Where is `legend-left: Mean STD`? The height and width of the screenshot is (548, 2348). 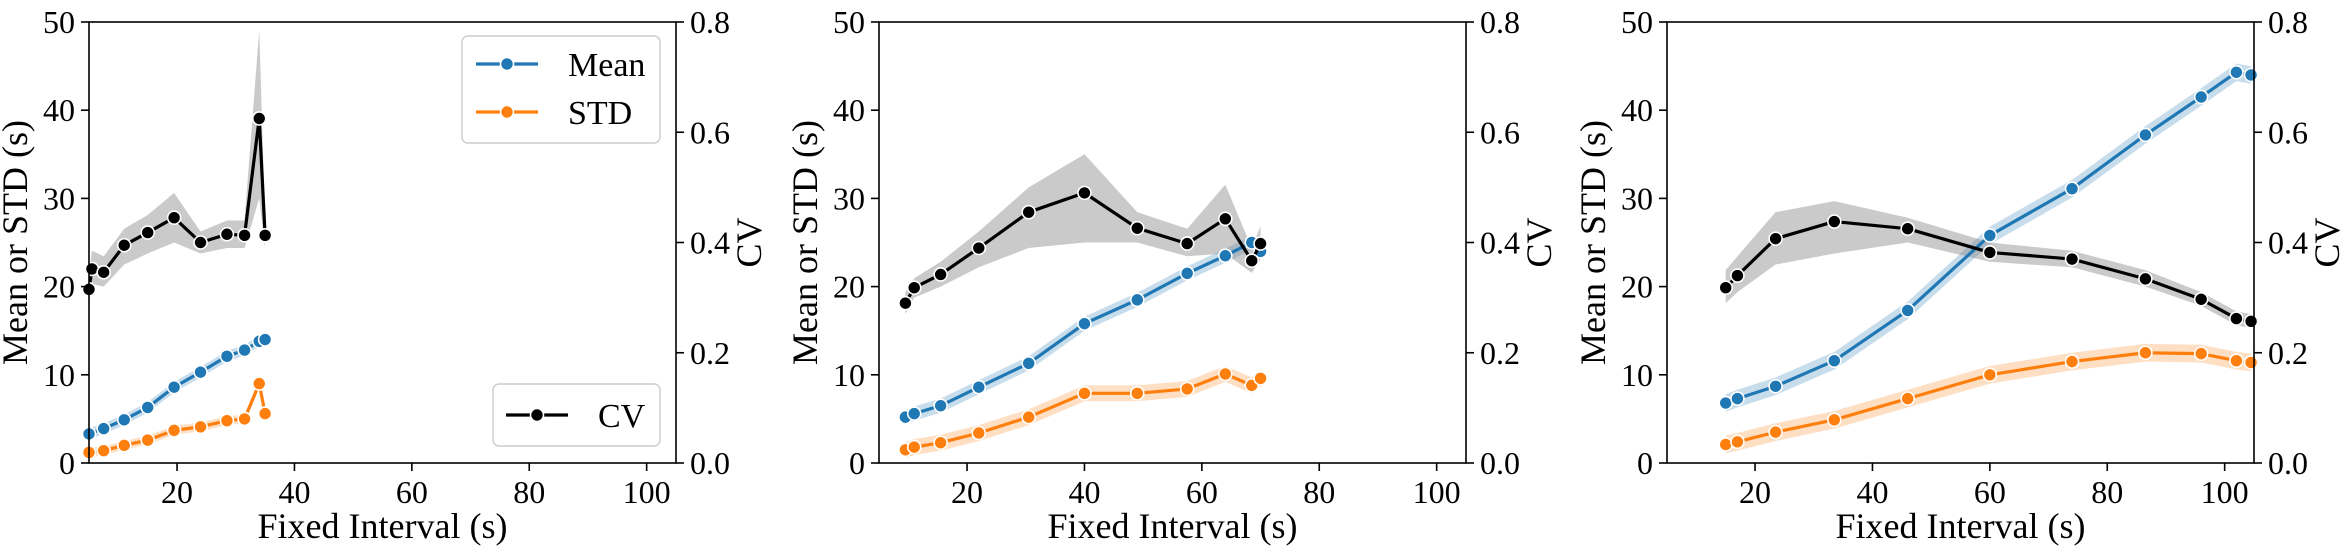 legend-left: Mean STD is located at coordinates (561, 89).